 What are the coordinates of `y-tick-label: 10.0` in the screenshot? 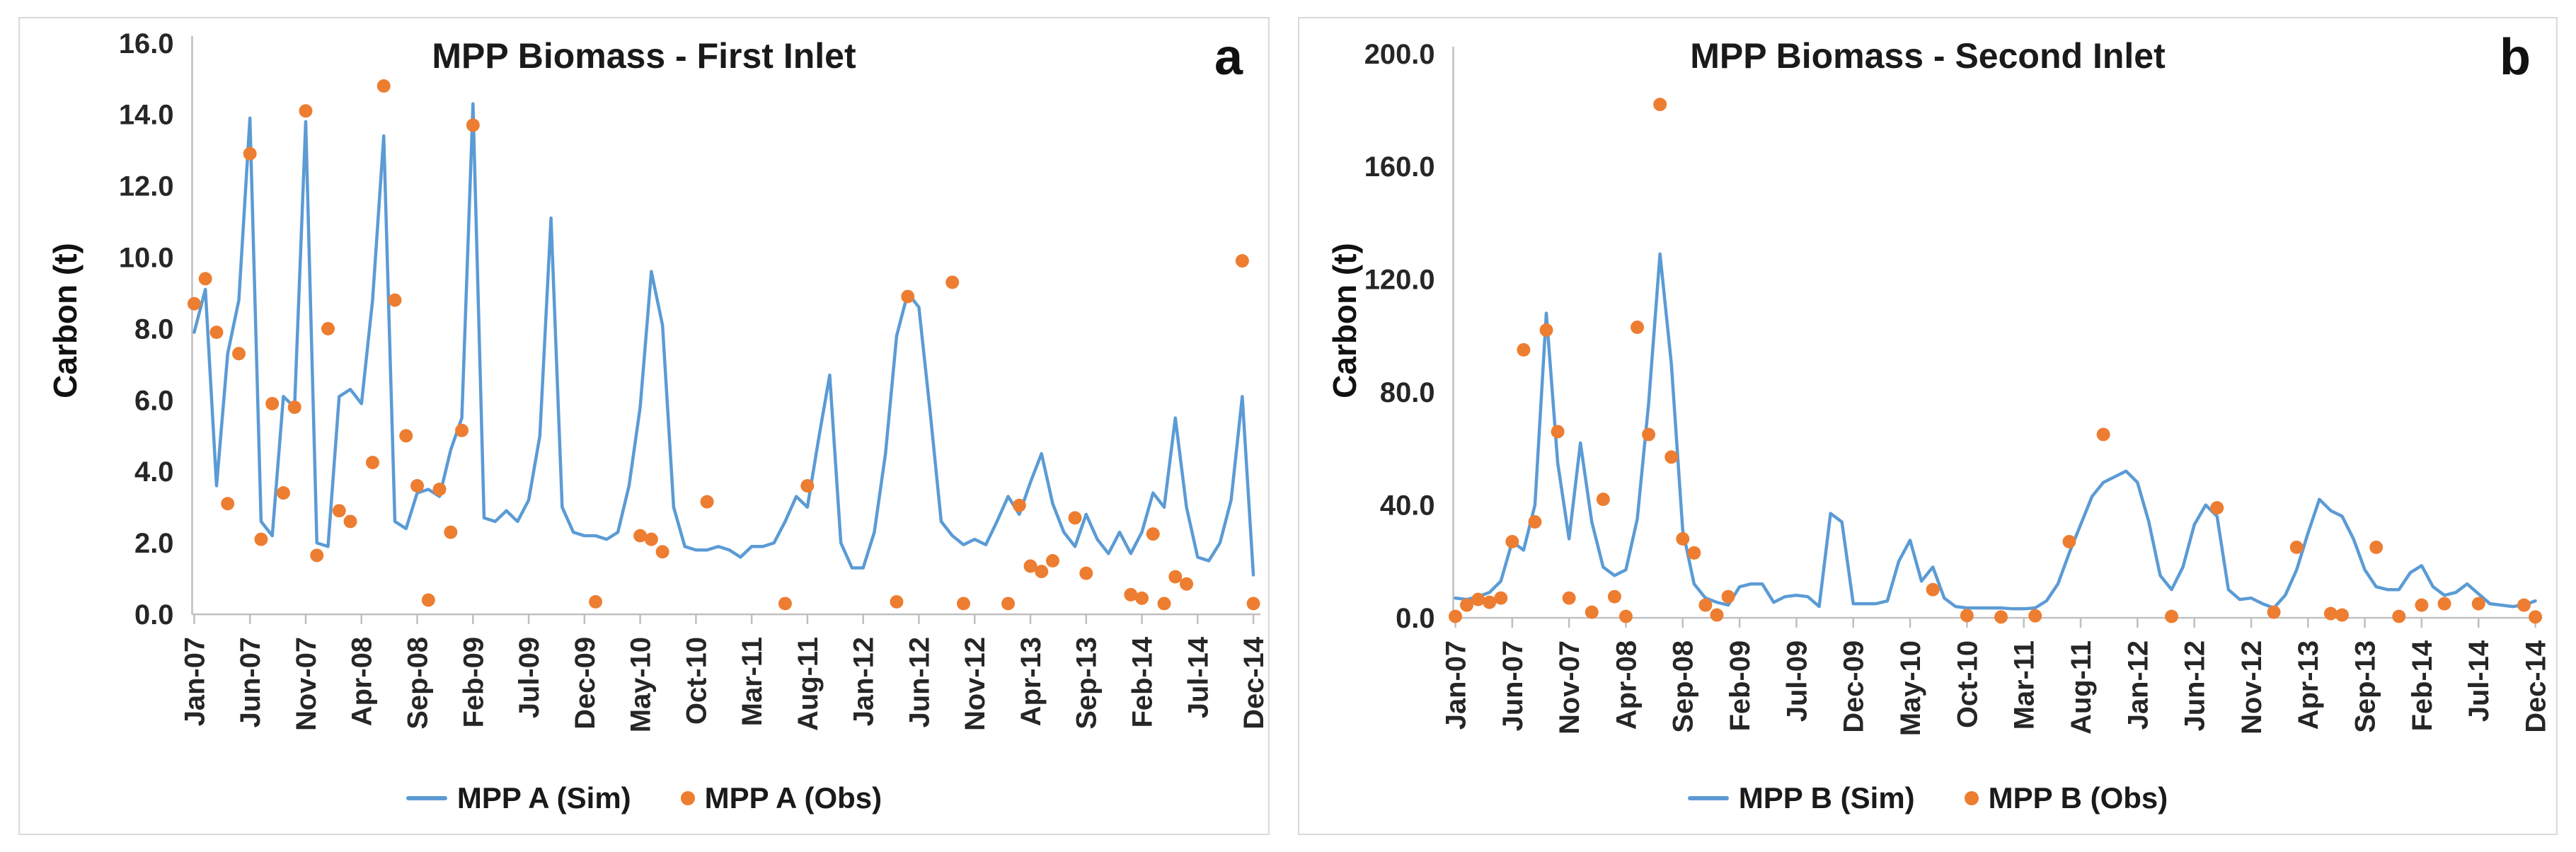 It's located at (147, 258).